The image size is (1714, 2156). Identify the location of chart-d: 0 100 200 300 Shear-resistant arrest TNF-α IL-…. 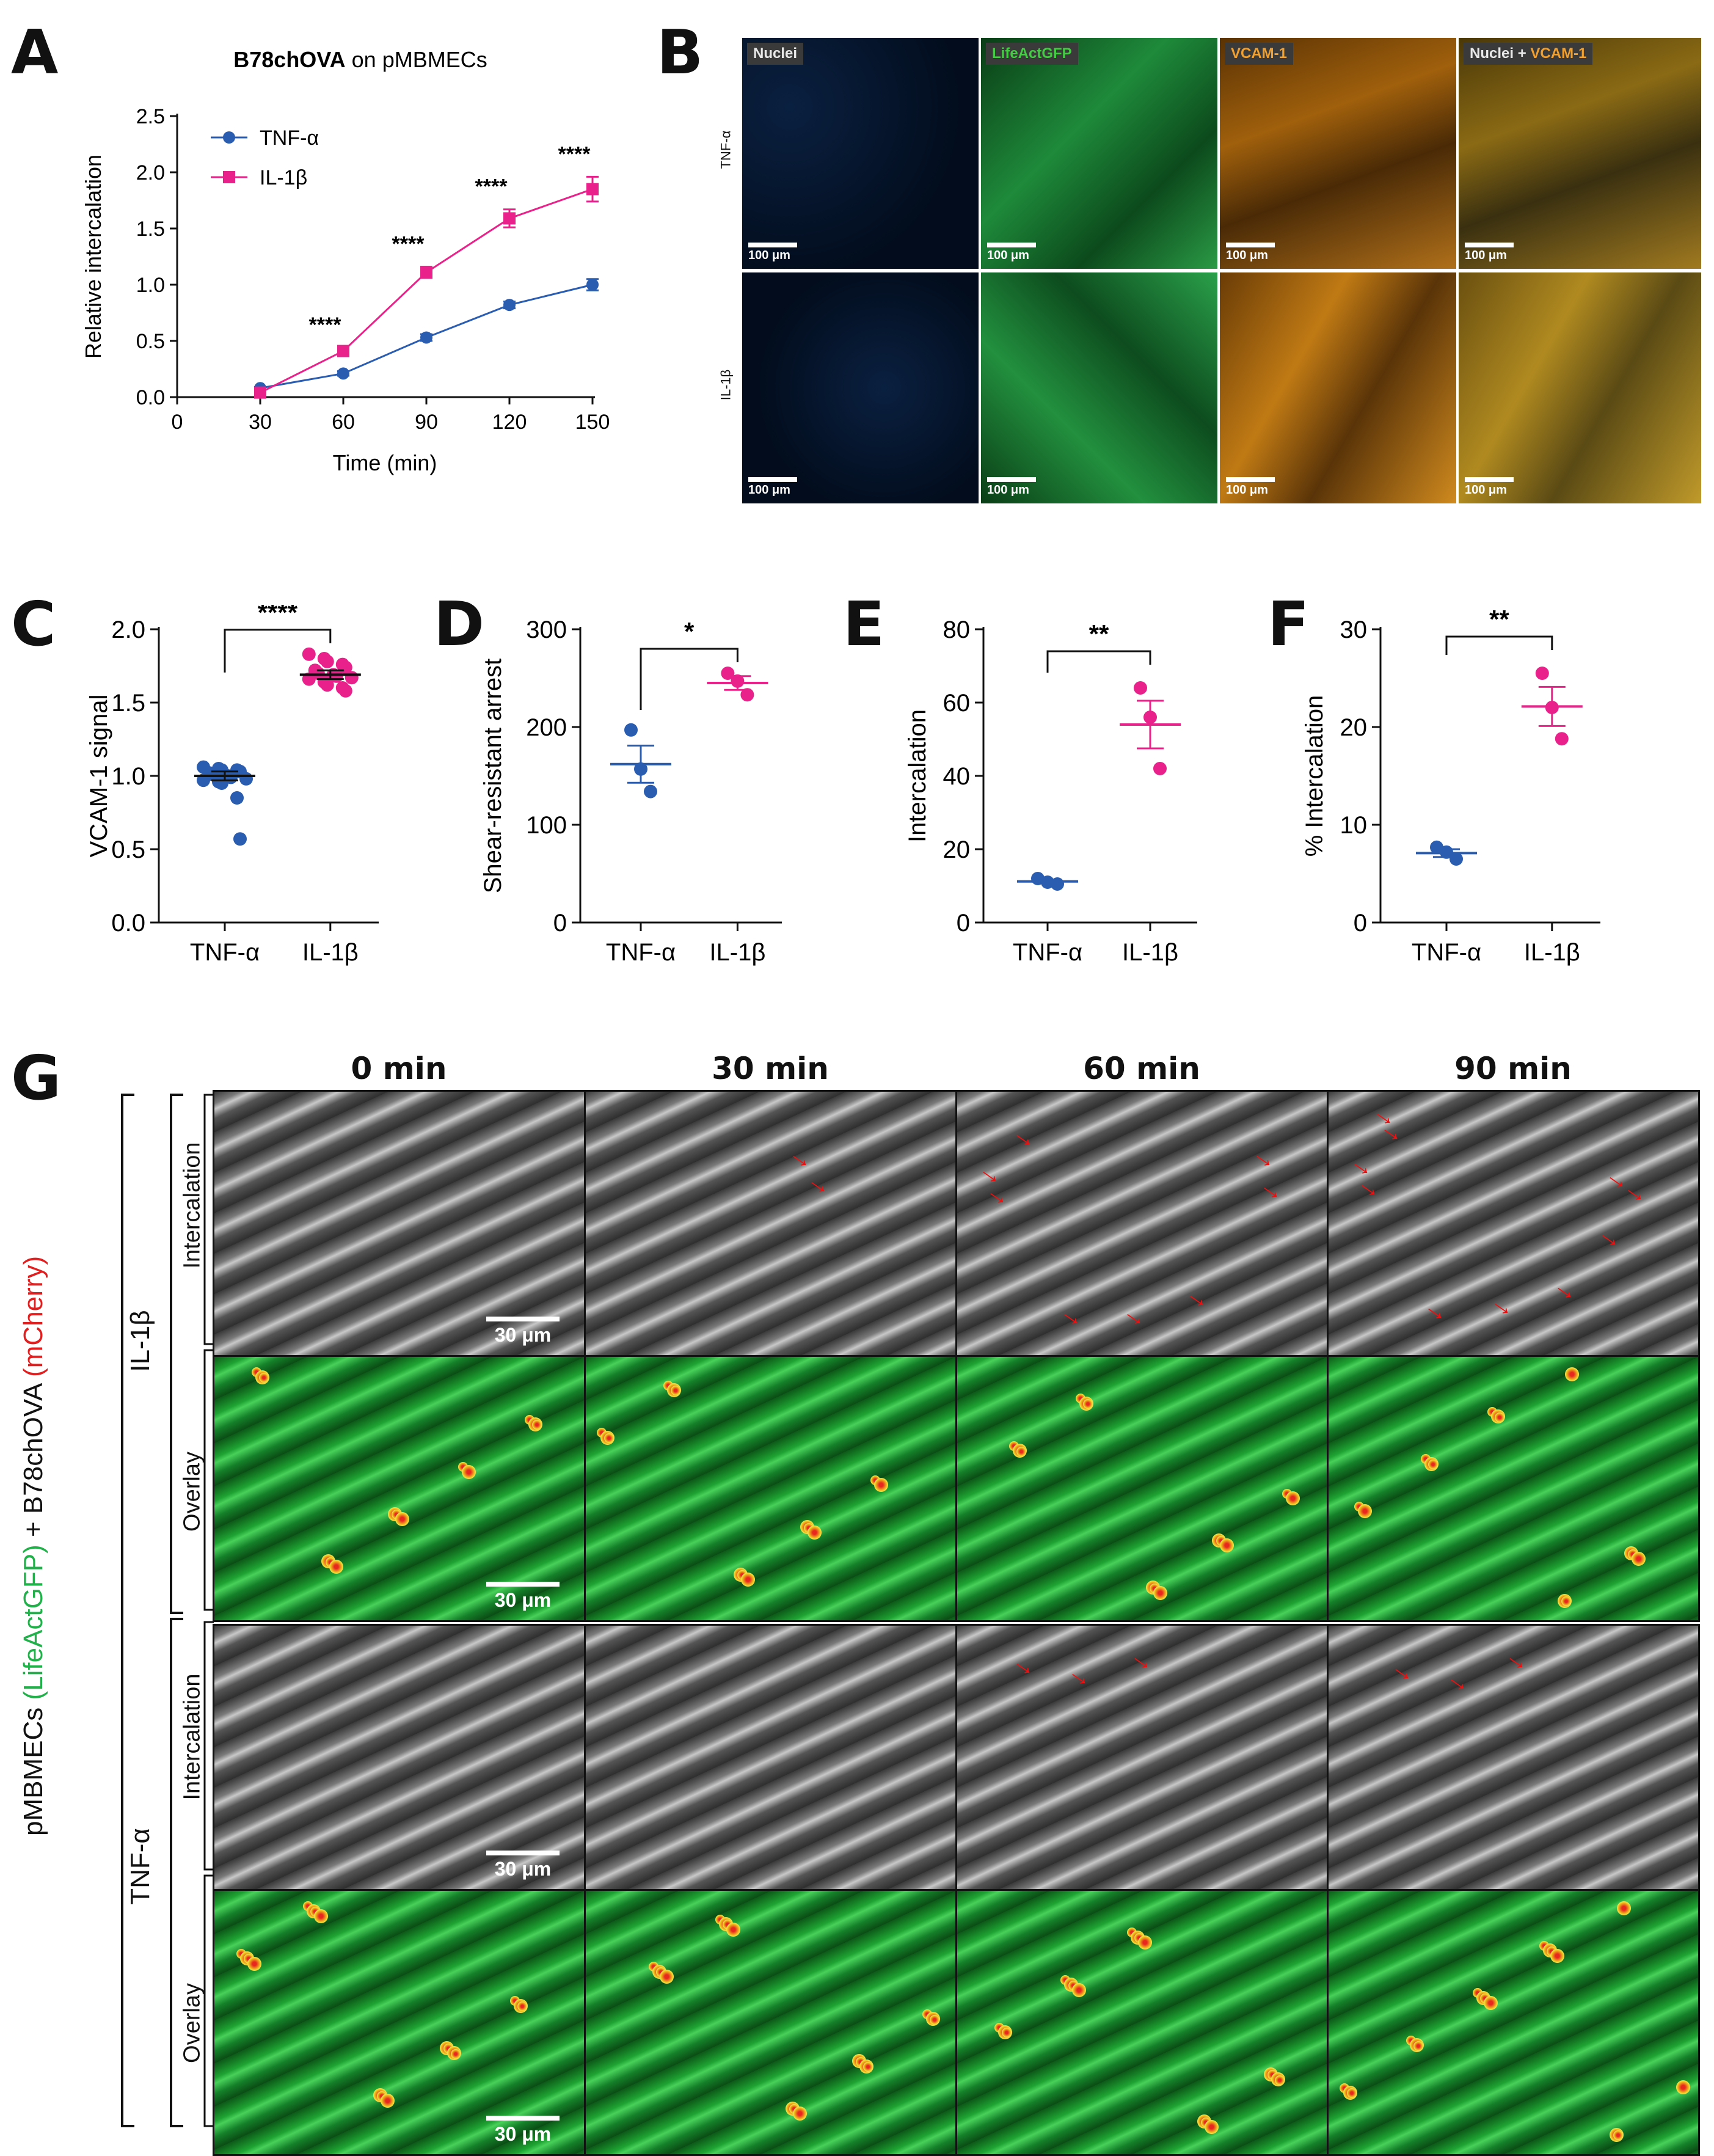
(631, 791).